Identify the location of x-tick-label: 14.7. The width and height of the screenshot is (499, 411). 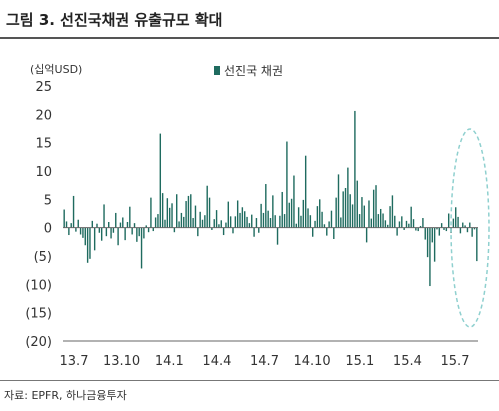
(264, 361).